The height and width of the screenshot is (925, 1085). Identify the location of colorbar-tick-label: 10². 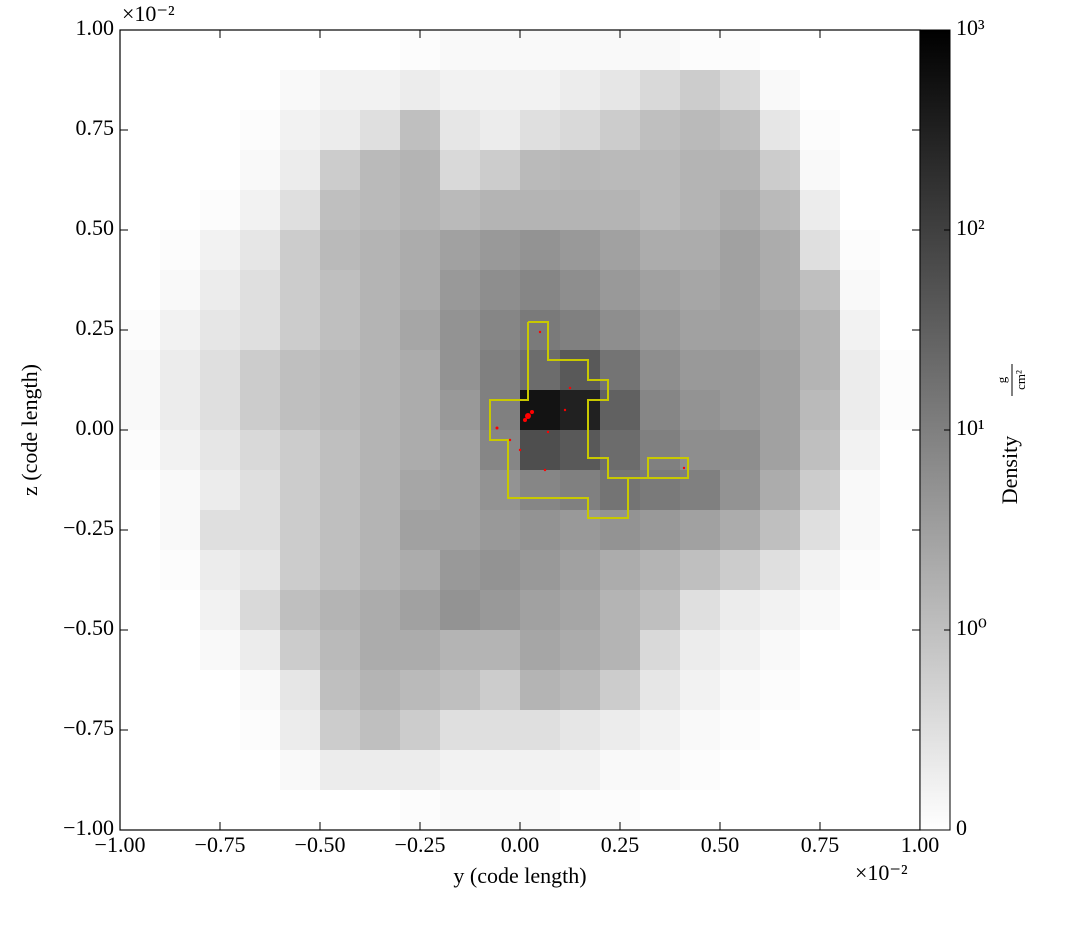
(970, 227).